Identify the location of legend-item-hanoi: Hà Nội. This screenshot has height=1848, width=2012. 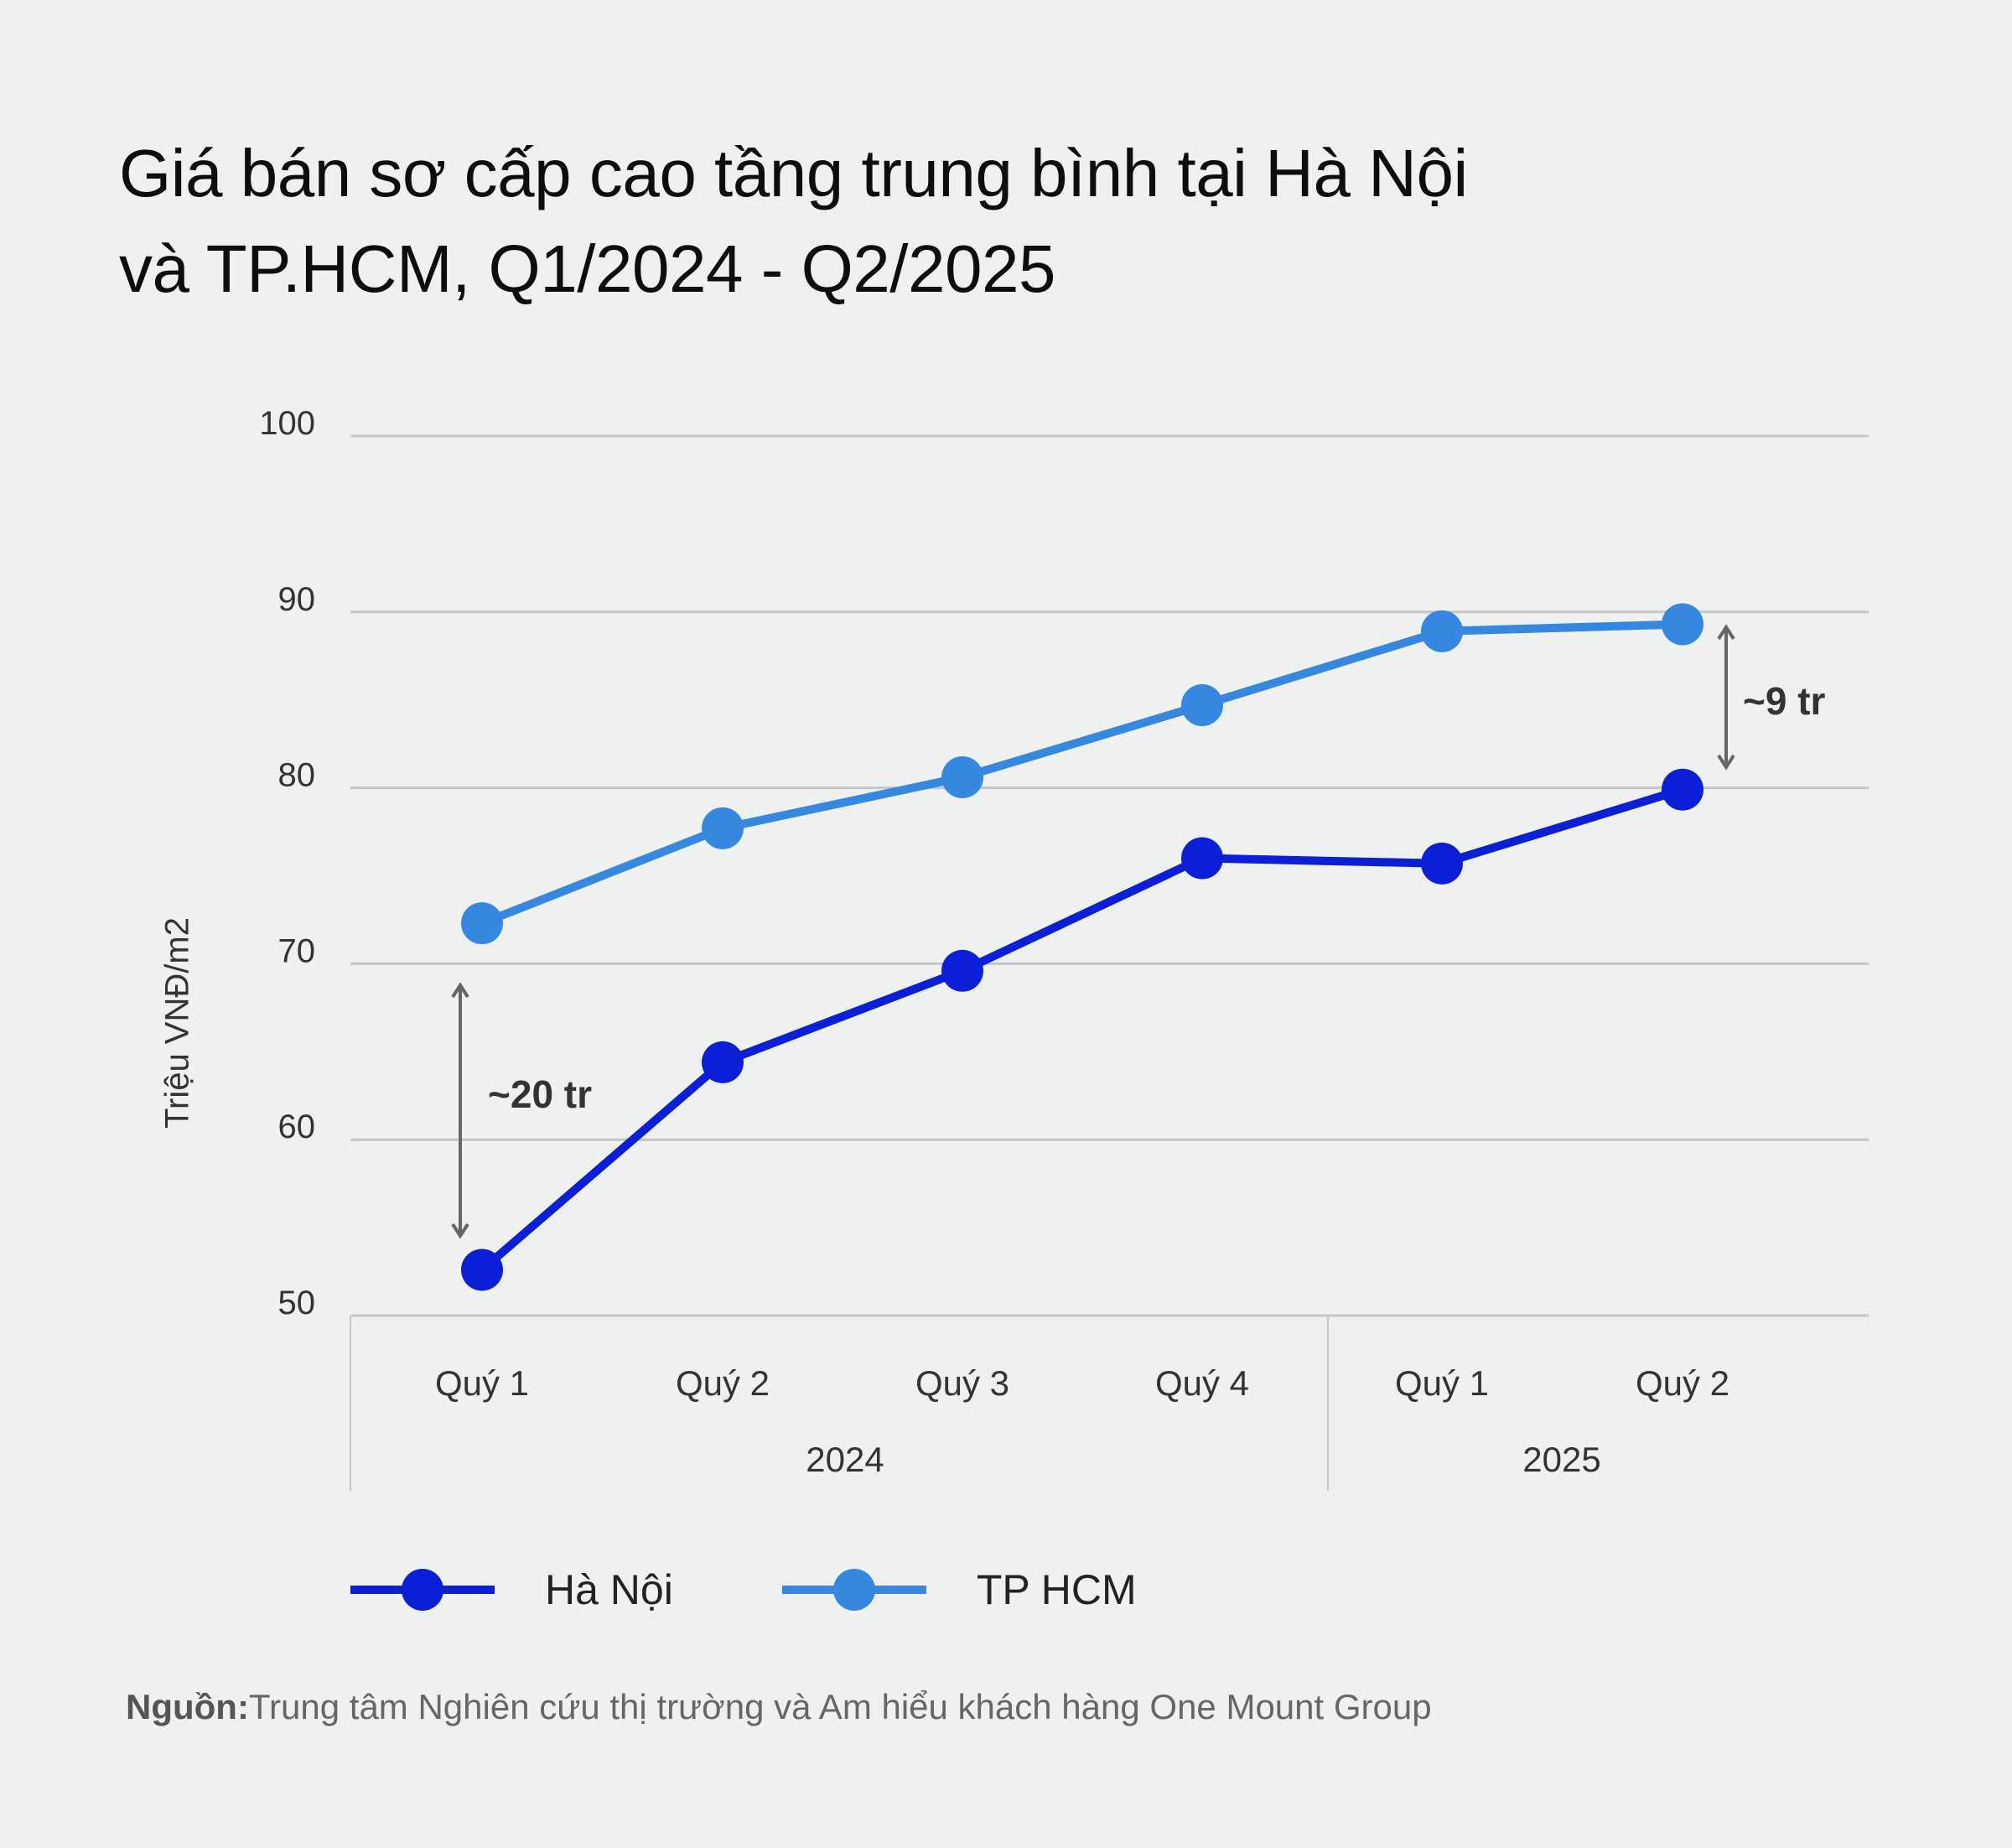
(511, 1590).